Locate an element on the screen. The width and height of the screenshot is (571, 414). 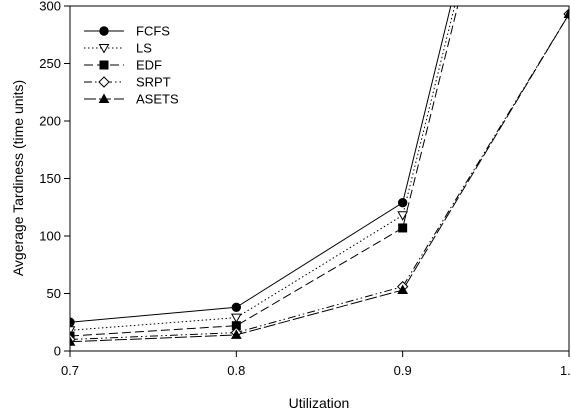
x-tick-label: 0.9 is located at coordinates (403, 370).